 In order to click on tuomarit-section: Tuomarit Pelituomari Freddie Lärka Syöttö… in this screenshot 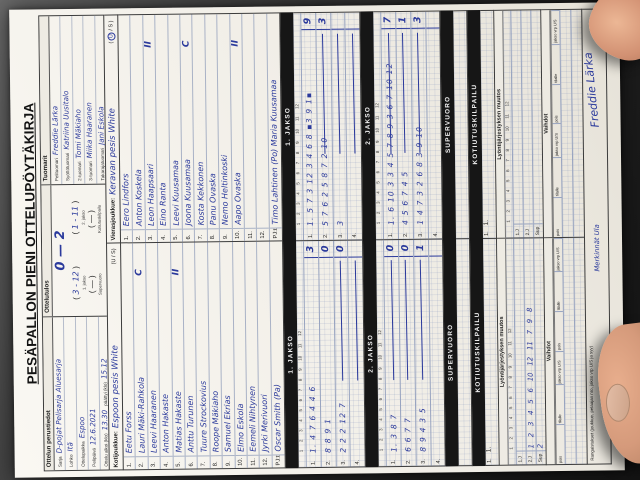, I will do `click(72, 100)`.